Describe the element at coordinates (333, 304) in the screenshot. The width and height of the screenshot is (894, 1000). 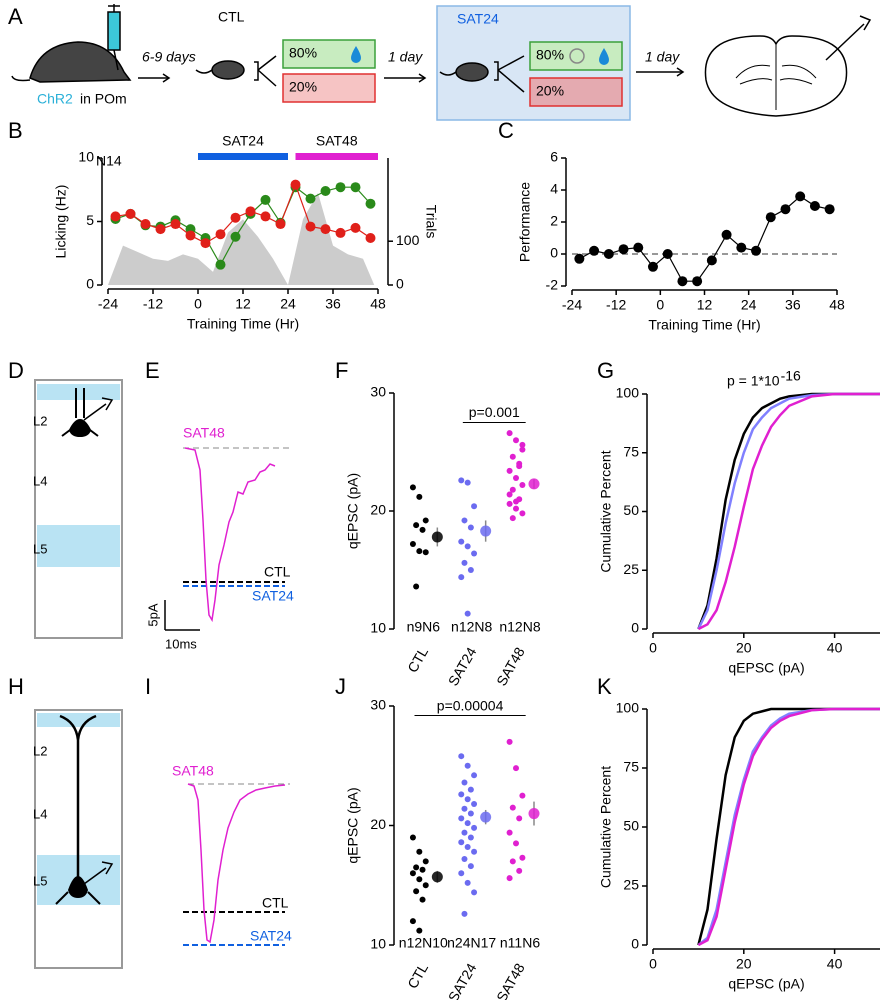
I see `x-tick-label: 36` at that location.